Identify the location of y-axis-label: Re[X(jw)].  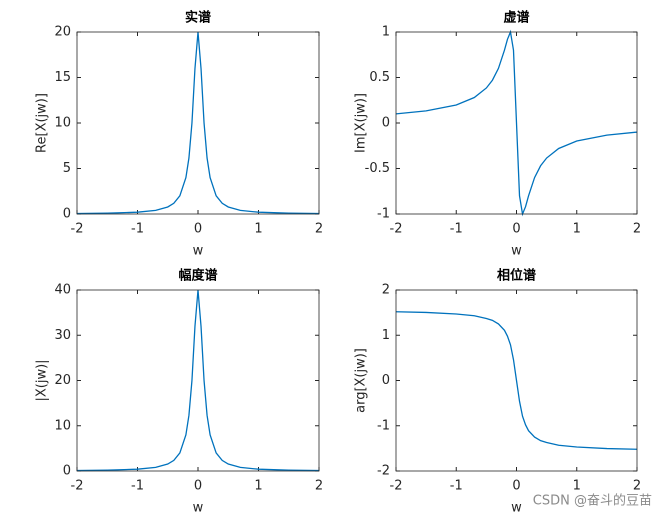
(42, 123).